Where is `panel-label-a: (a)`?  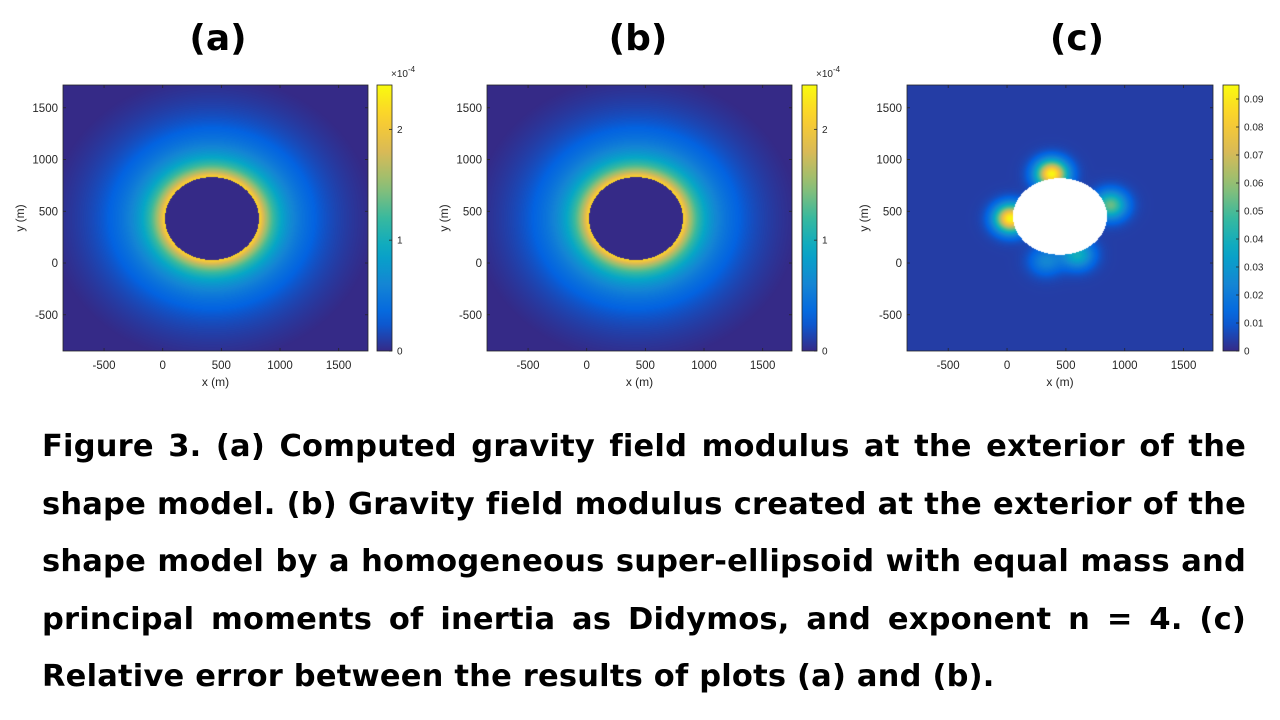
panel-label-a: (a) is located at coordinates (218, 38).